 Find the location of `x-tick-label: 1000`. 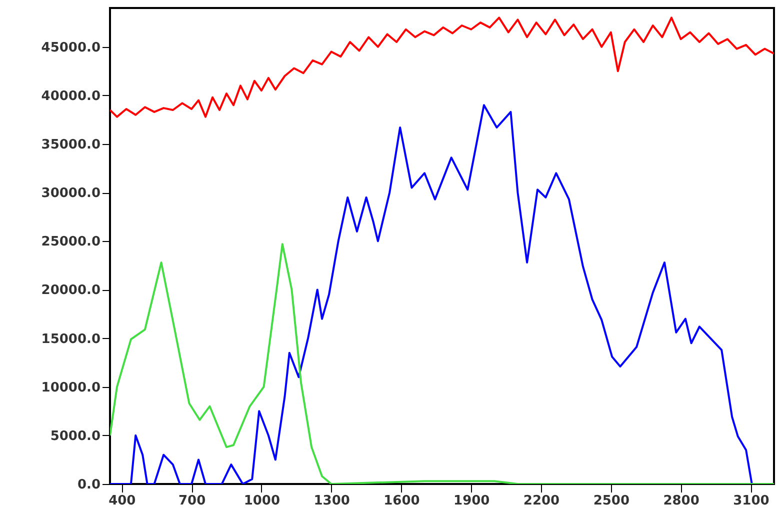

x-tick-label: 1000 is located at coordinates (262, 501).